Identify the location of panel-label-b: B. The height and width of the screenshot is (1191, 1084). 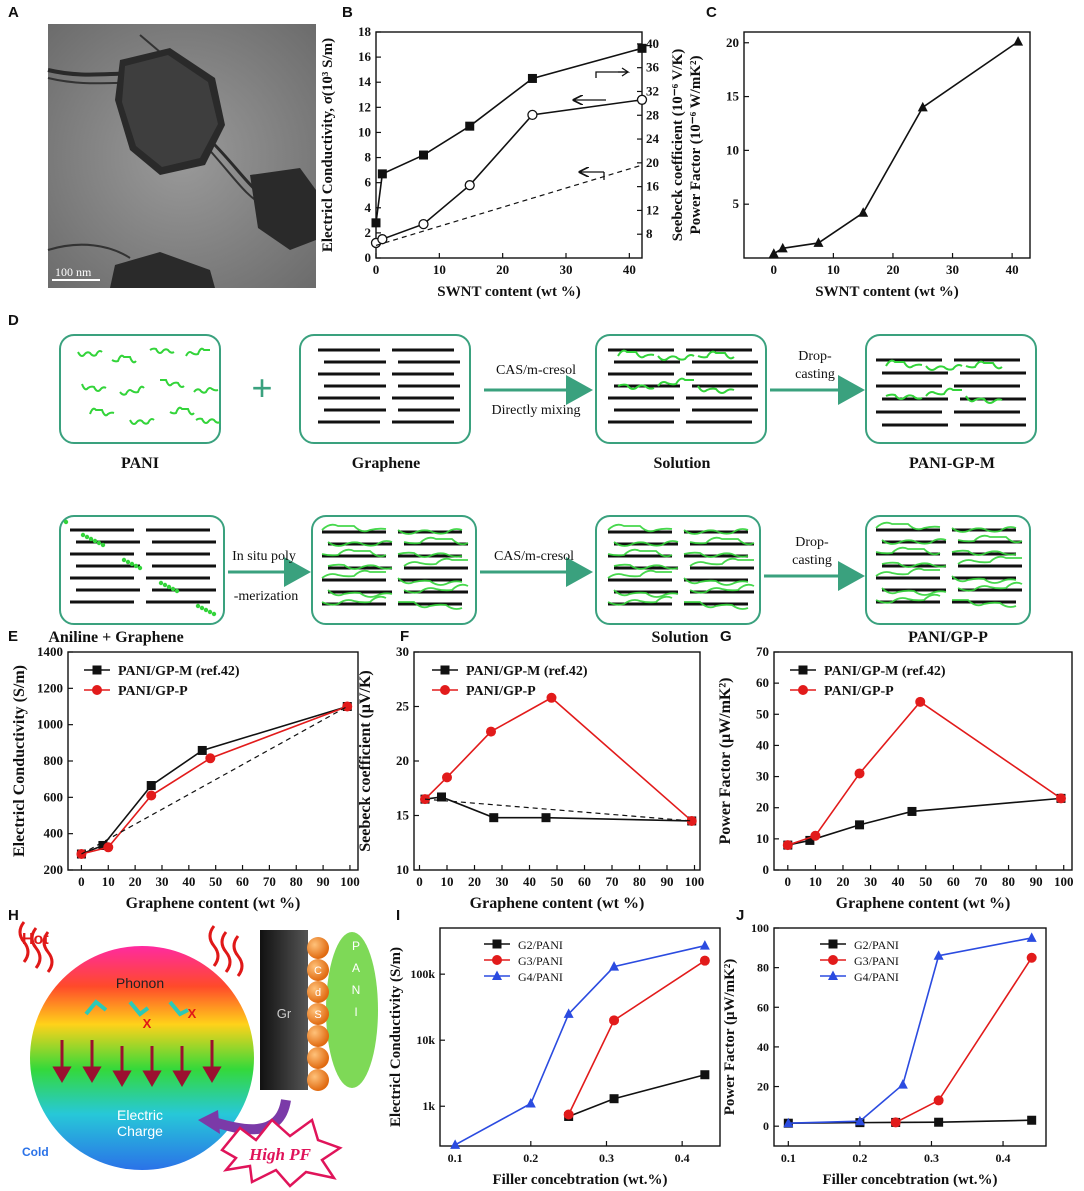
(347, 12).